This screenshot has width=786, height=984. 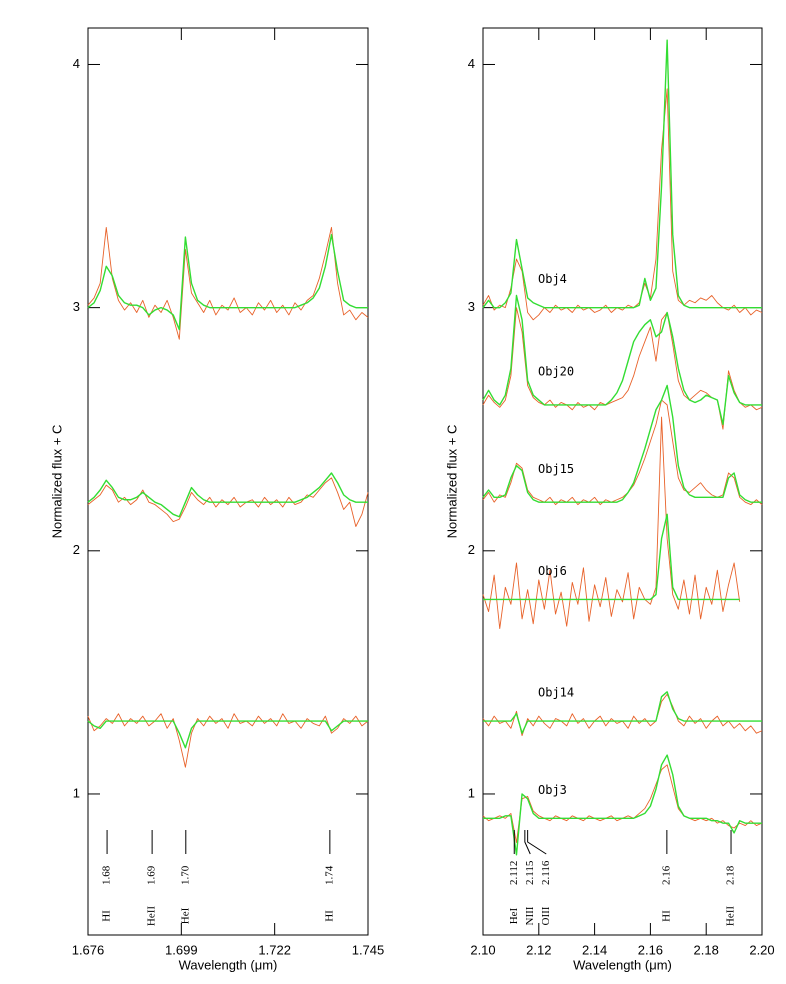 I want to click on x-tick-label: 1.745, so click(x=368, y=949).